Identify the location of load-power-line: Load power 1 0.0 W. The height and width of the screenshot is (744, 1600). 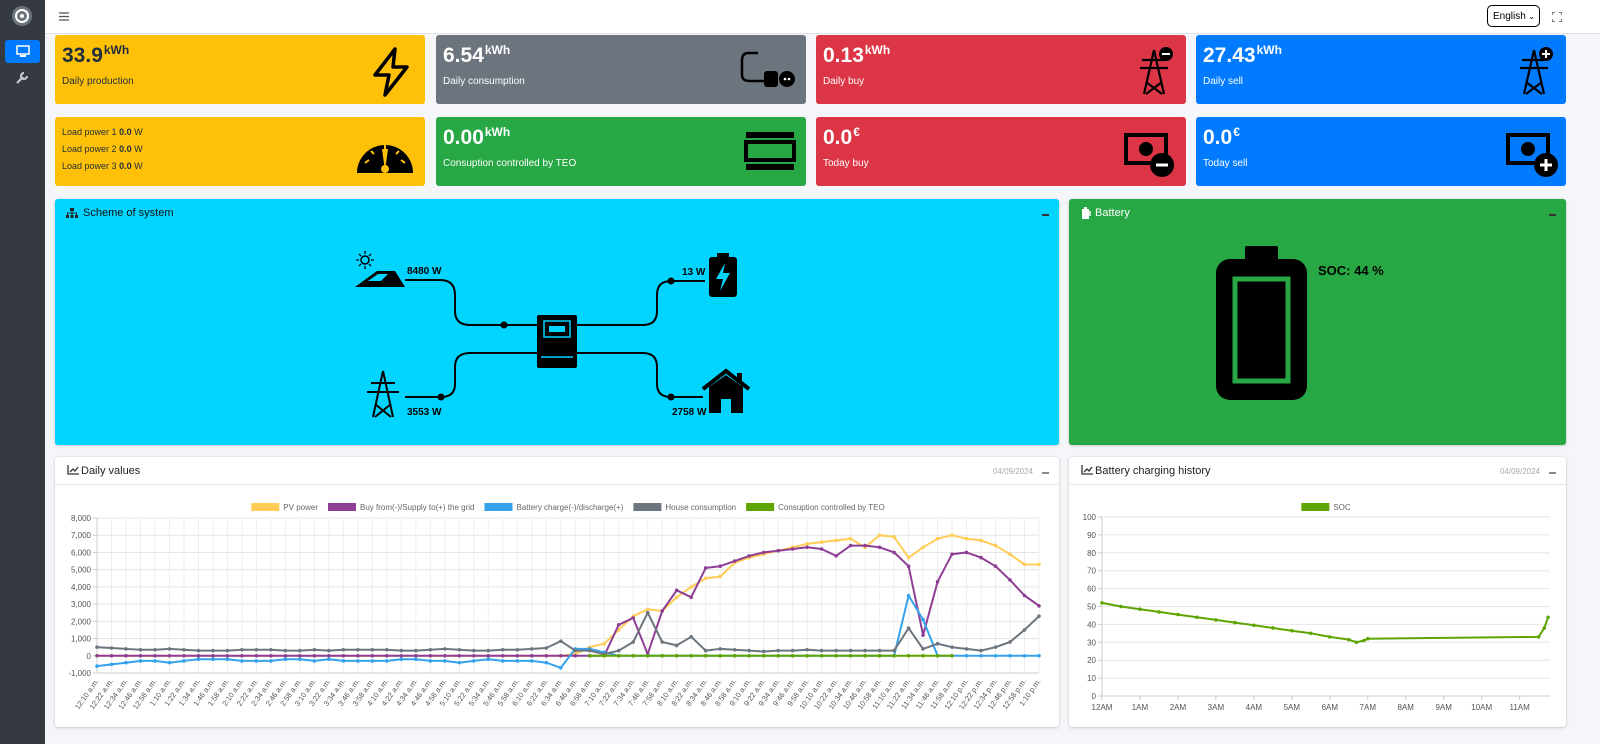
(102, 132).